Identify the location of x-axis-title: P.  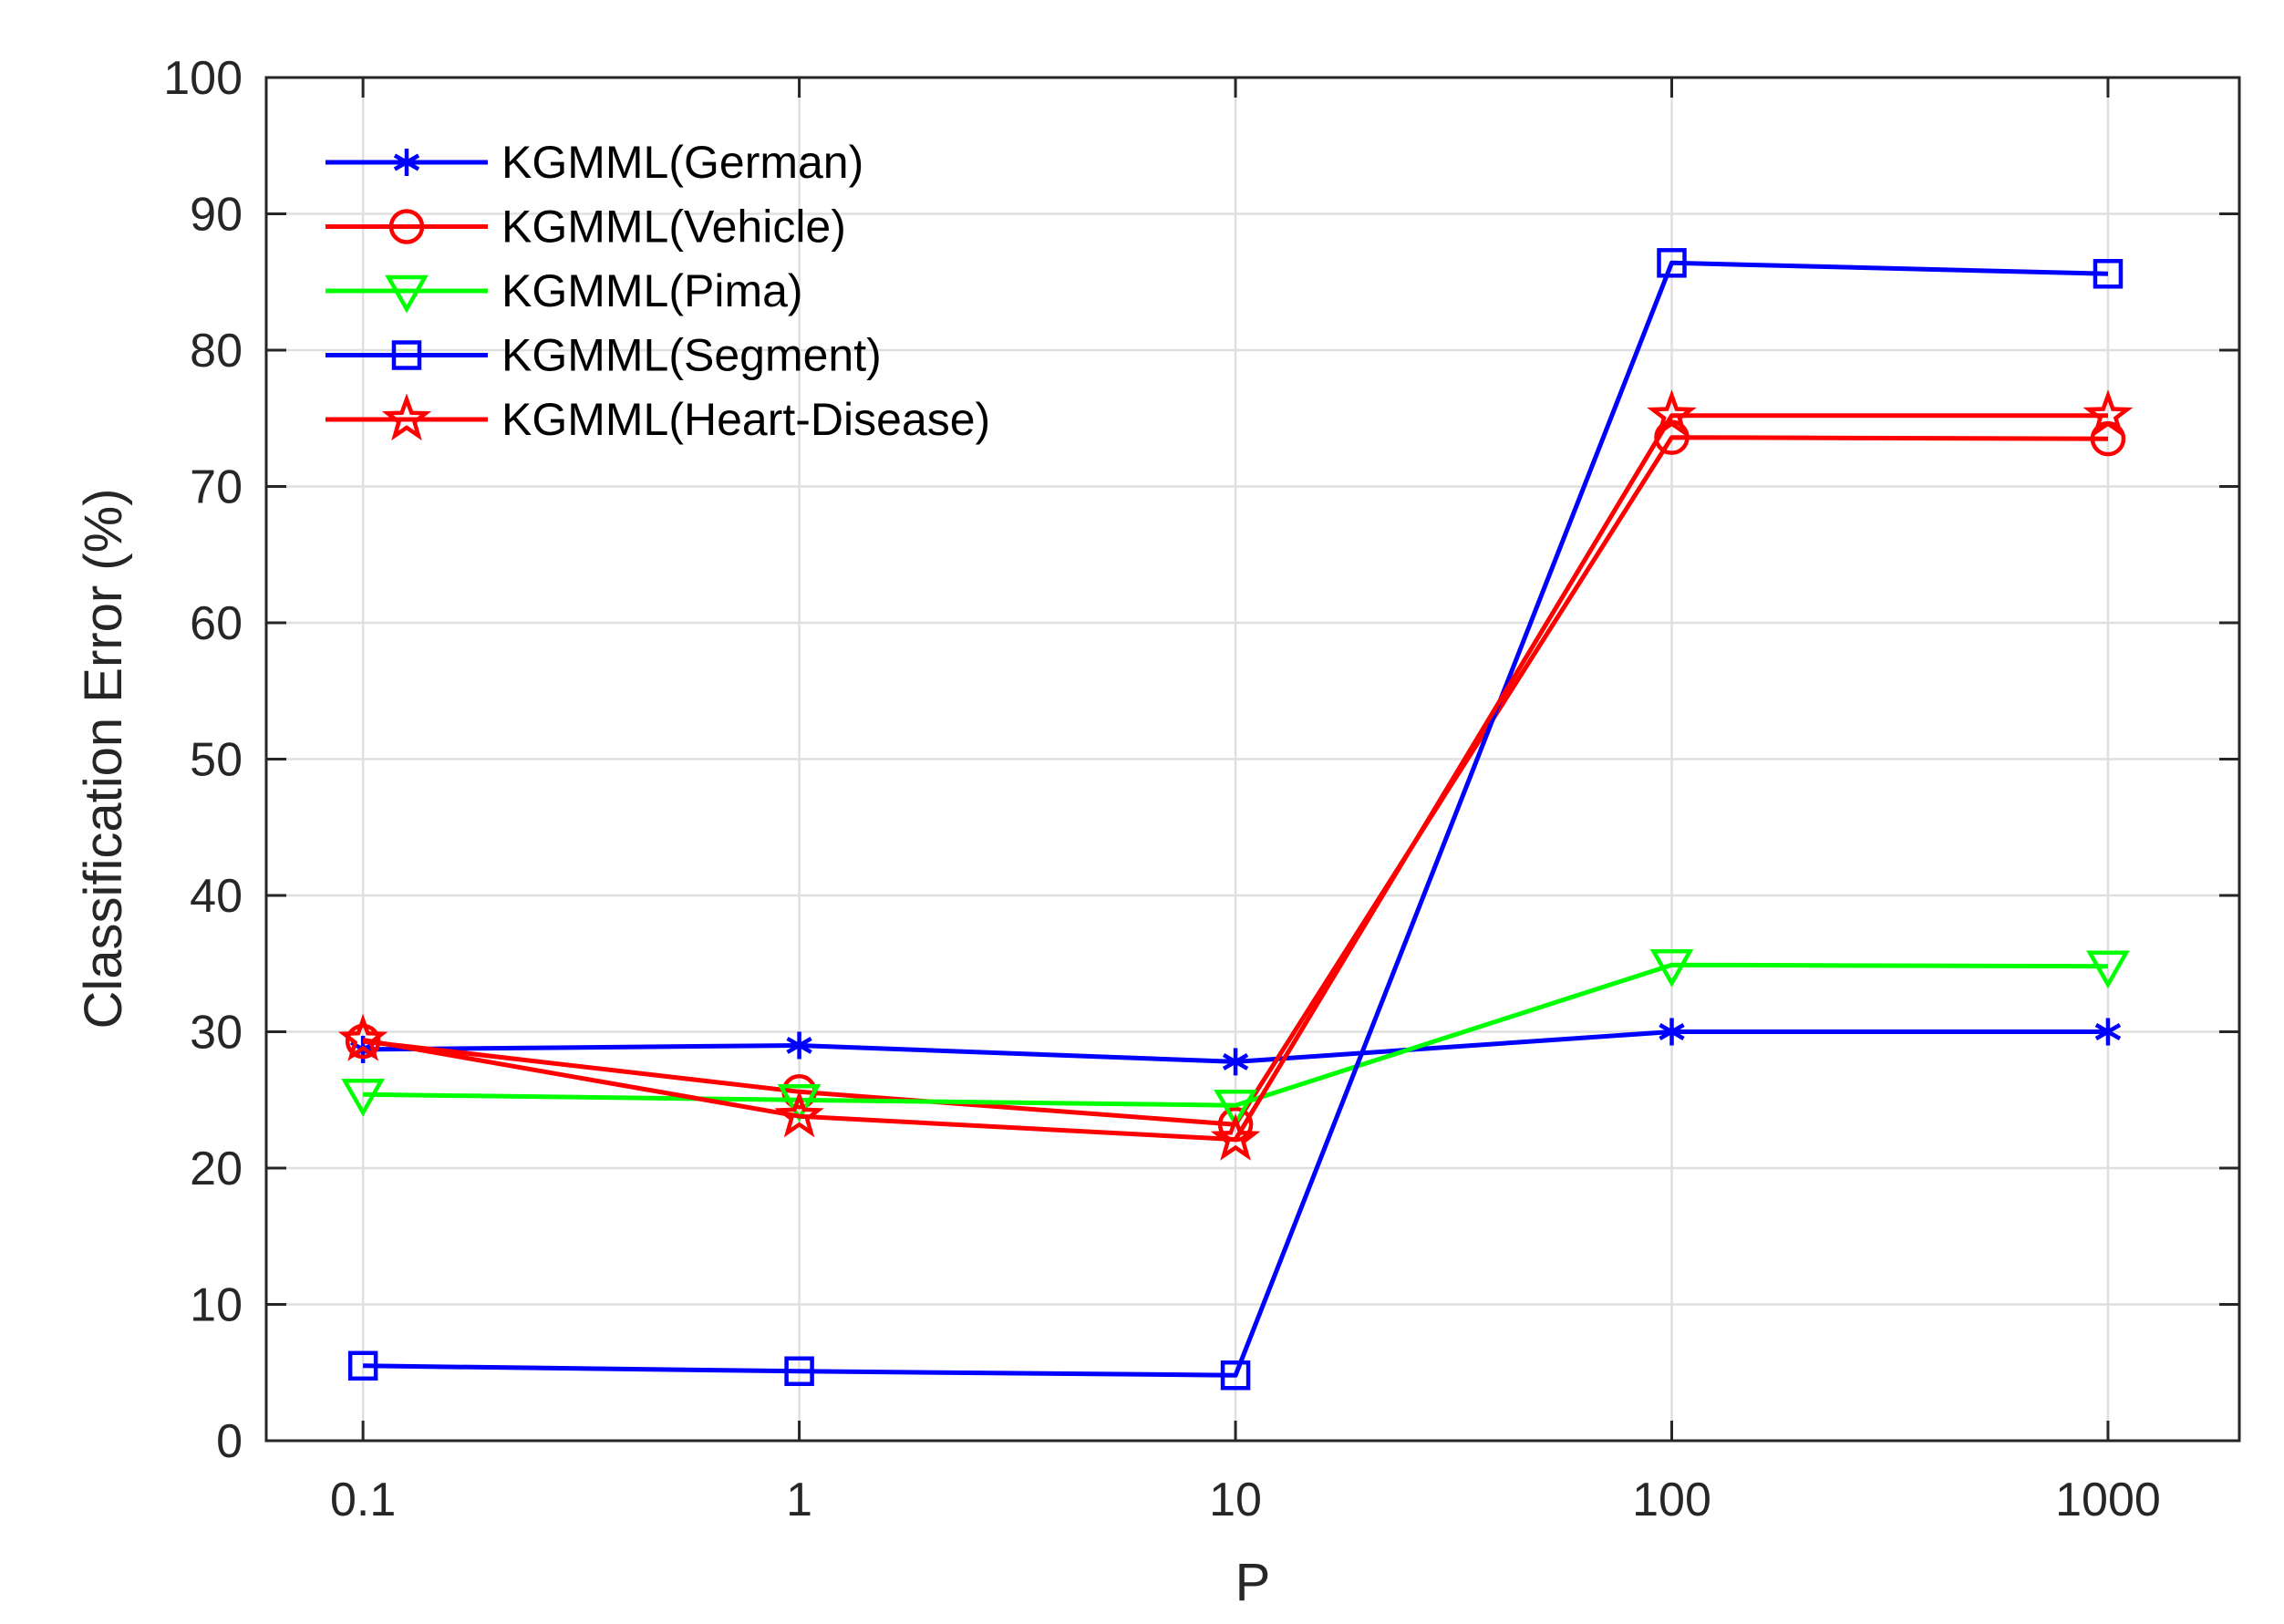
(1253, 1583).